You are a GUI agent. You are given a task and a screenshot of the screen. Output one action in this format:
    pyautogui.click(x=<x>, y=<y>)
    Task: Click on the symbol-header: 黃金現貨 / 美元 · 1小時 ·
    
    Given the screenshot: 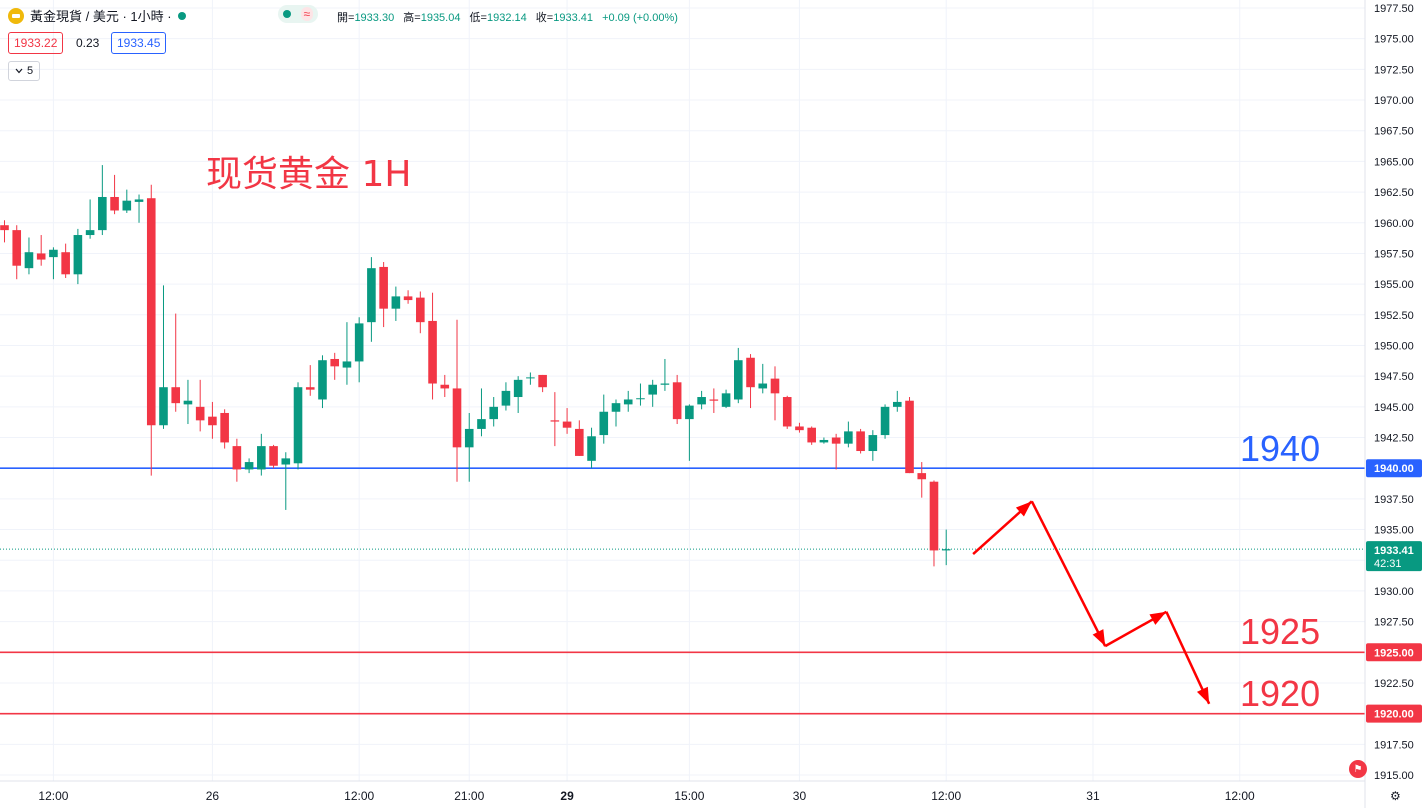 What is the action you would take?
    pyautogui.click(x=97, y=15)
    